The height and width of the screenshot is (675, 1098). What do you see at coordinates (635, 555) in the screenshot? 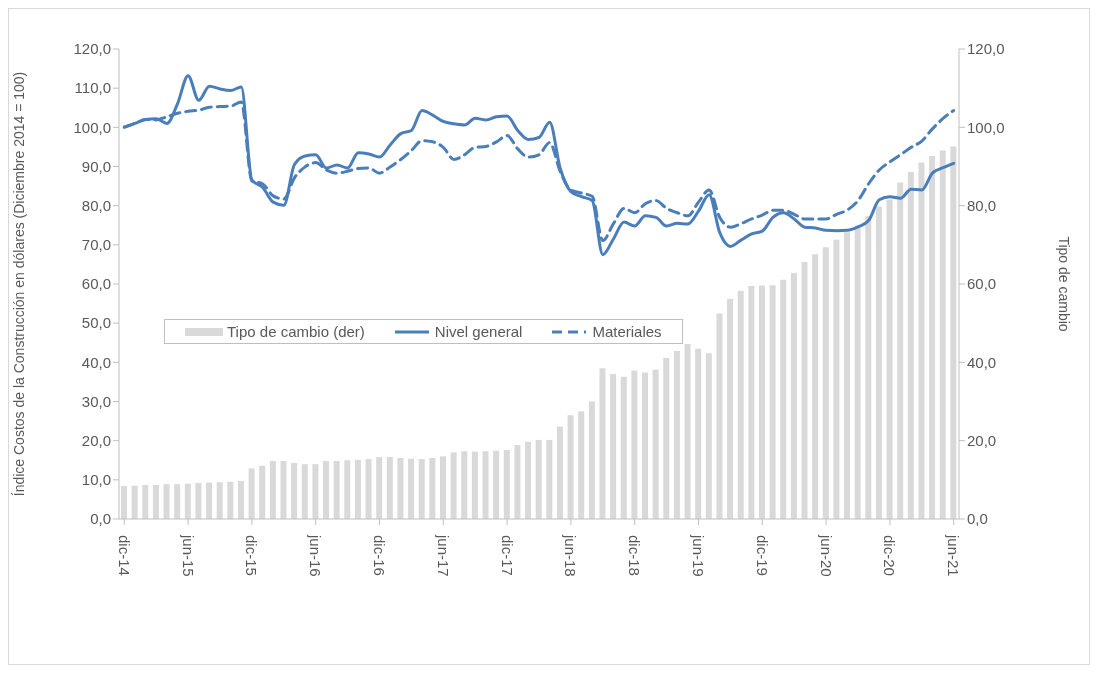
I see `x-tick-label: dic-18` at bounding box center [635, 555].